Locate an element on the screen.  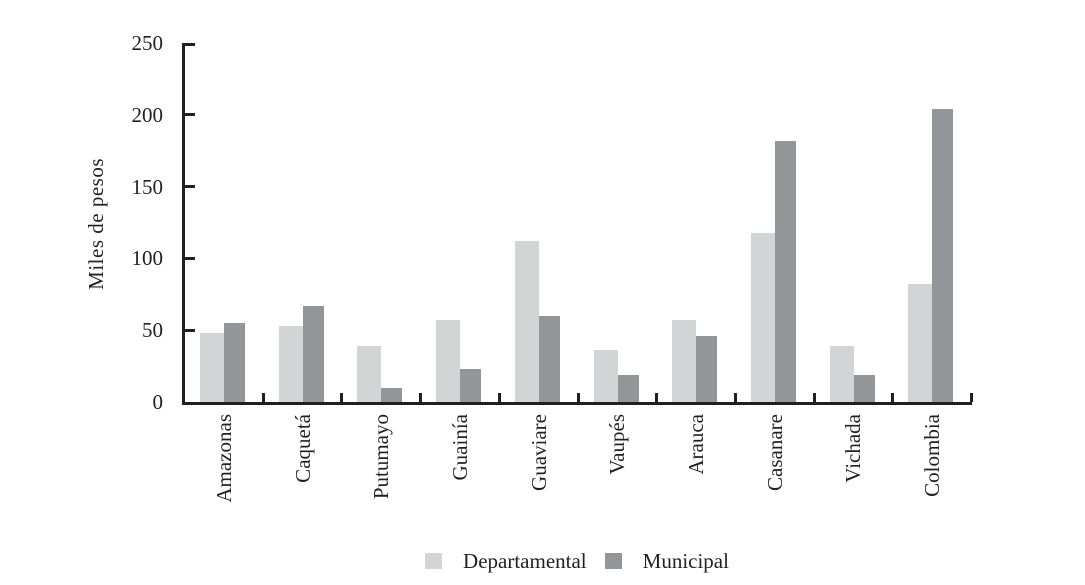
x-category-label-caqueta: Caquetá is located at coordinates (302, 448).